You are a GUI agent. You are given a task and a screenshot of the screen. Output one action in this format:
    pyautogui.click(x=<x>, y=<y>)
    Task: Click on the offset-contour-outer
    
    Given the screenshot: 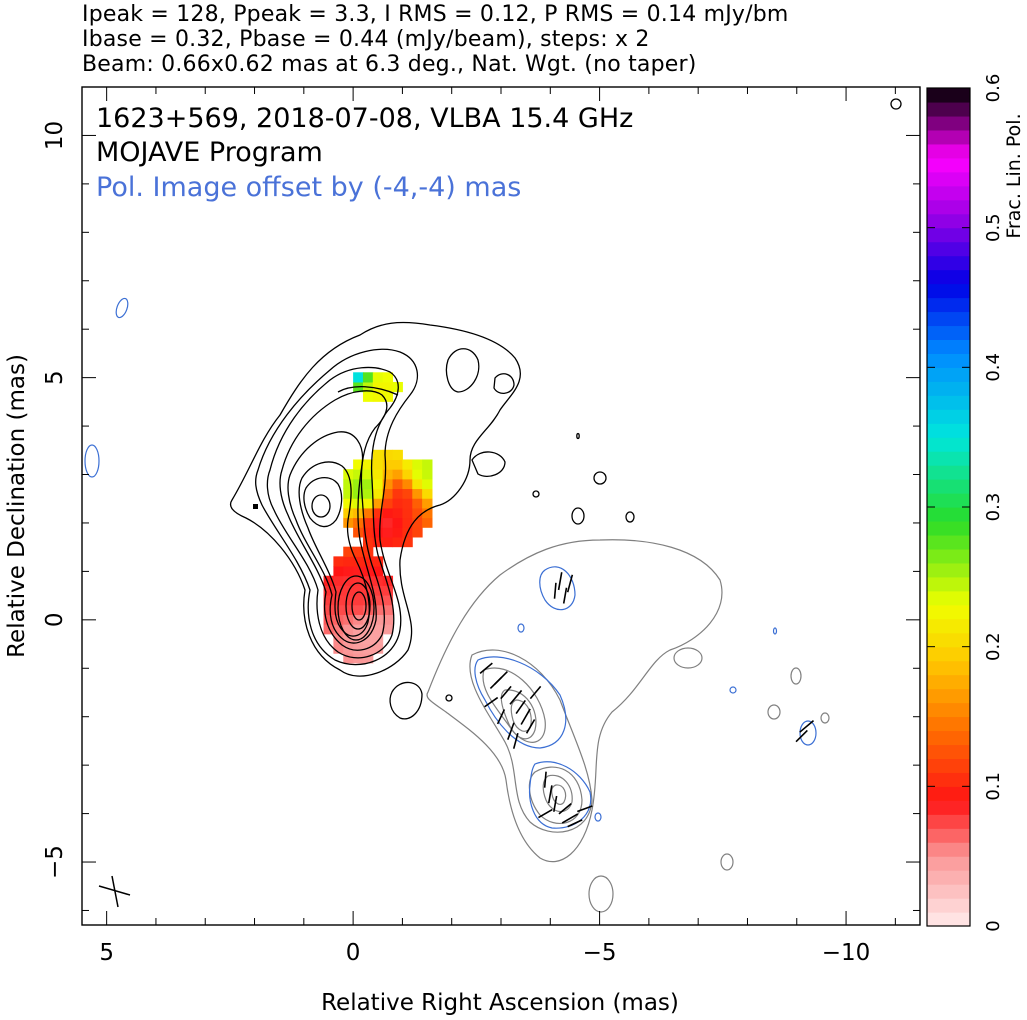 What is the action you would take?
    pyautogui.click(x=574, y=701)
    